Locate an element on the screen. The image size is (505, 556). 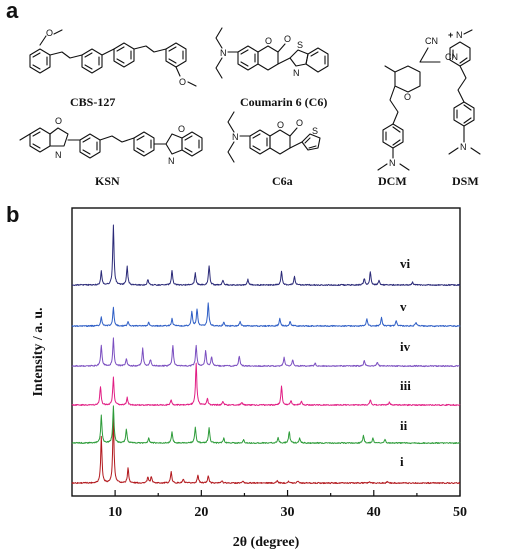
x-tick-label-50: 50 is located at coordinates (460, 512).